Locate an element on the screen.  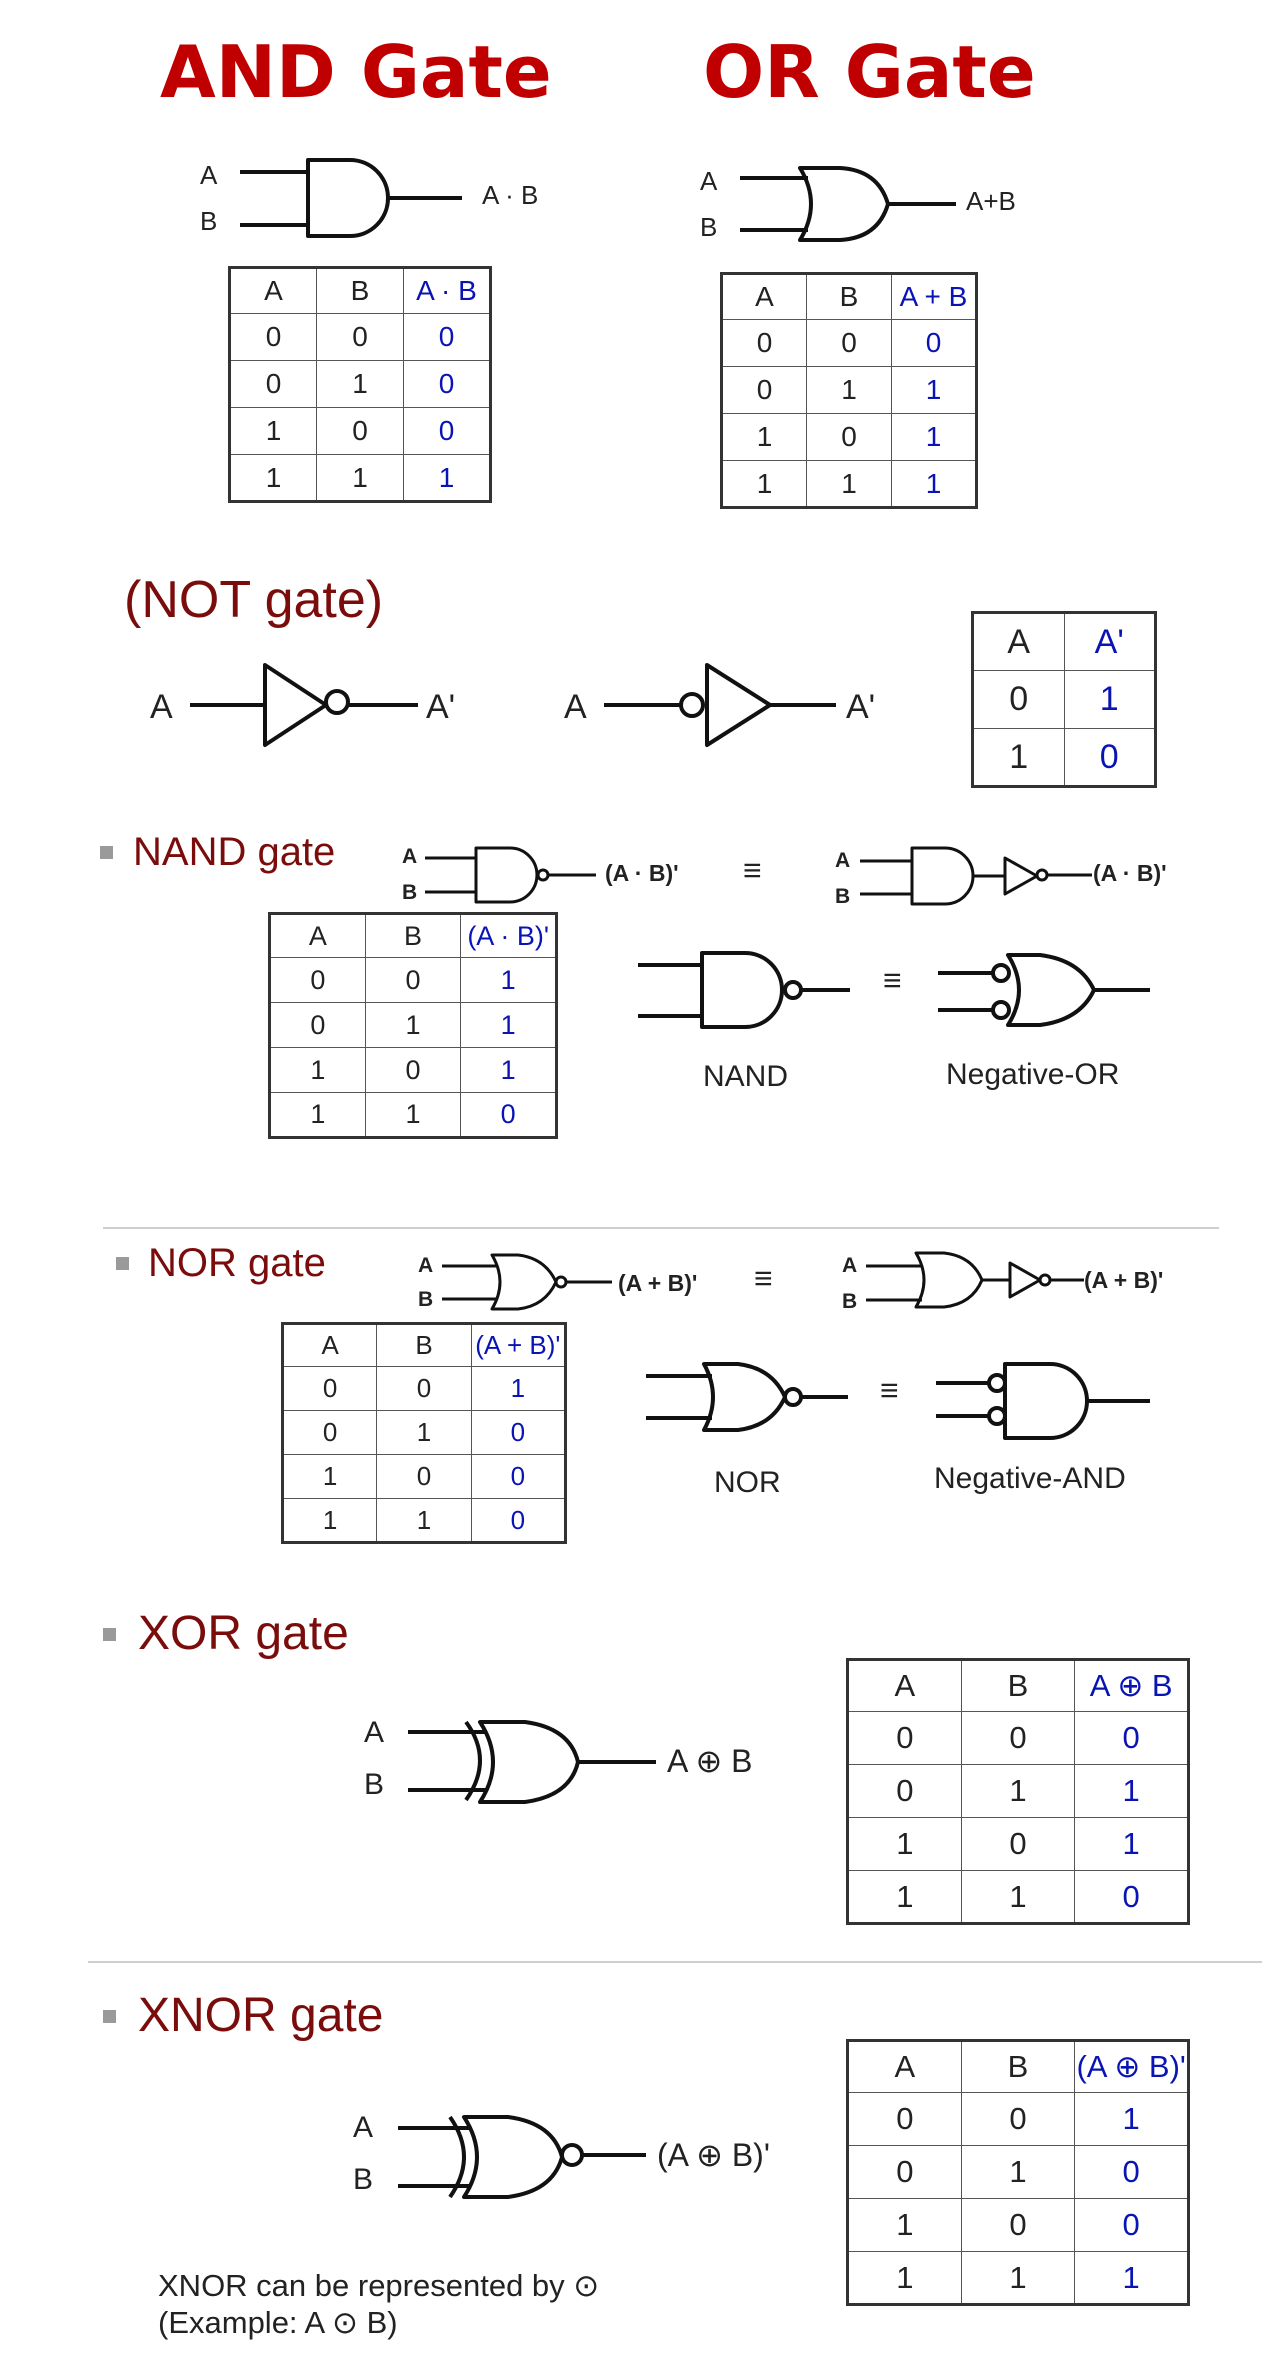
nor-input-b-label: B is located at coordinates (426, 1299).